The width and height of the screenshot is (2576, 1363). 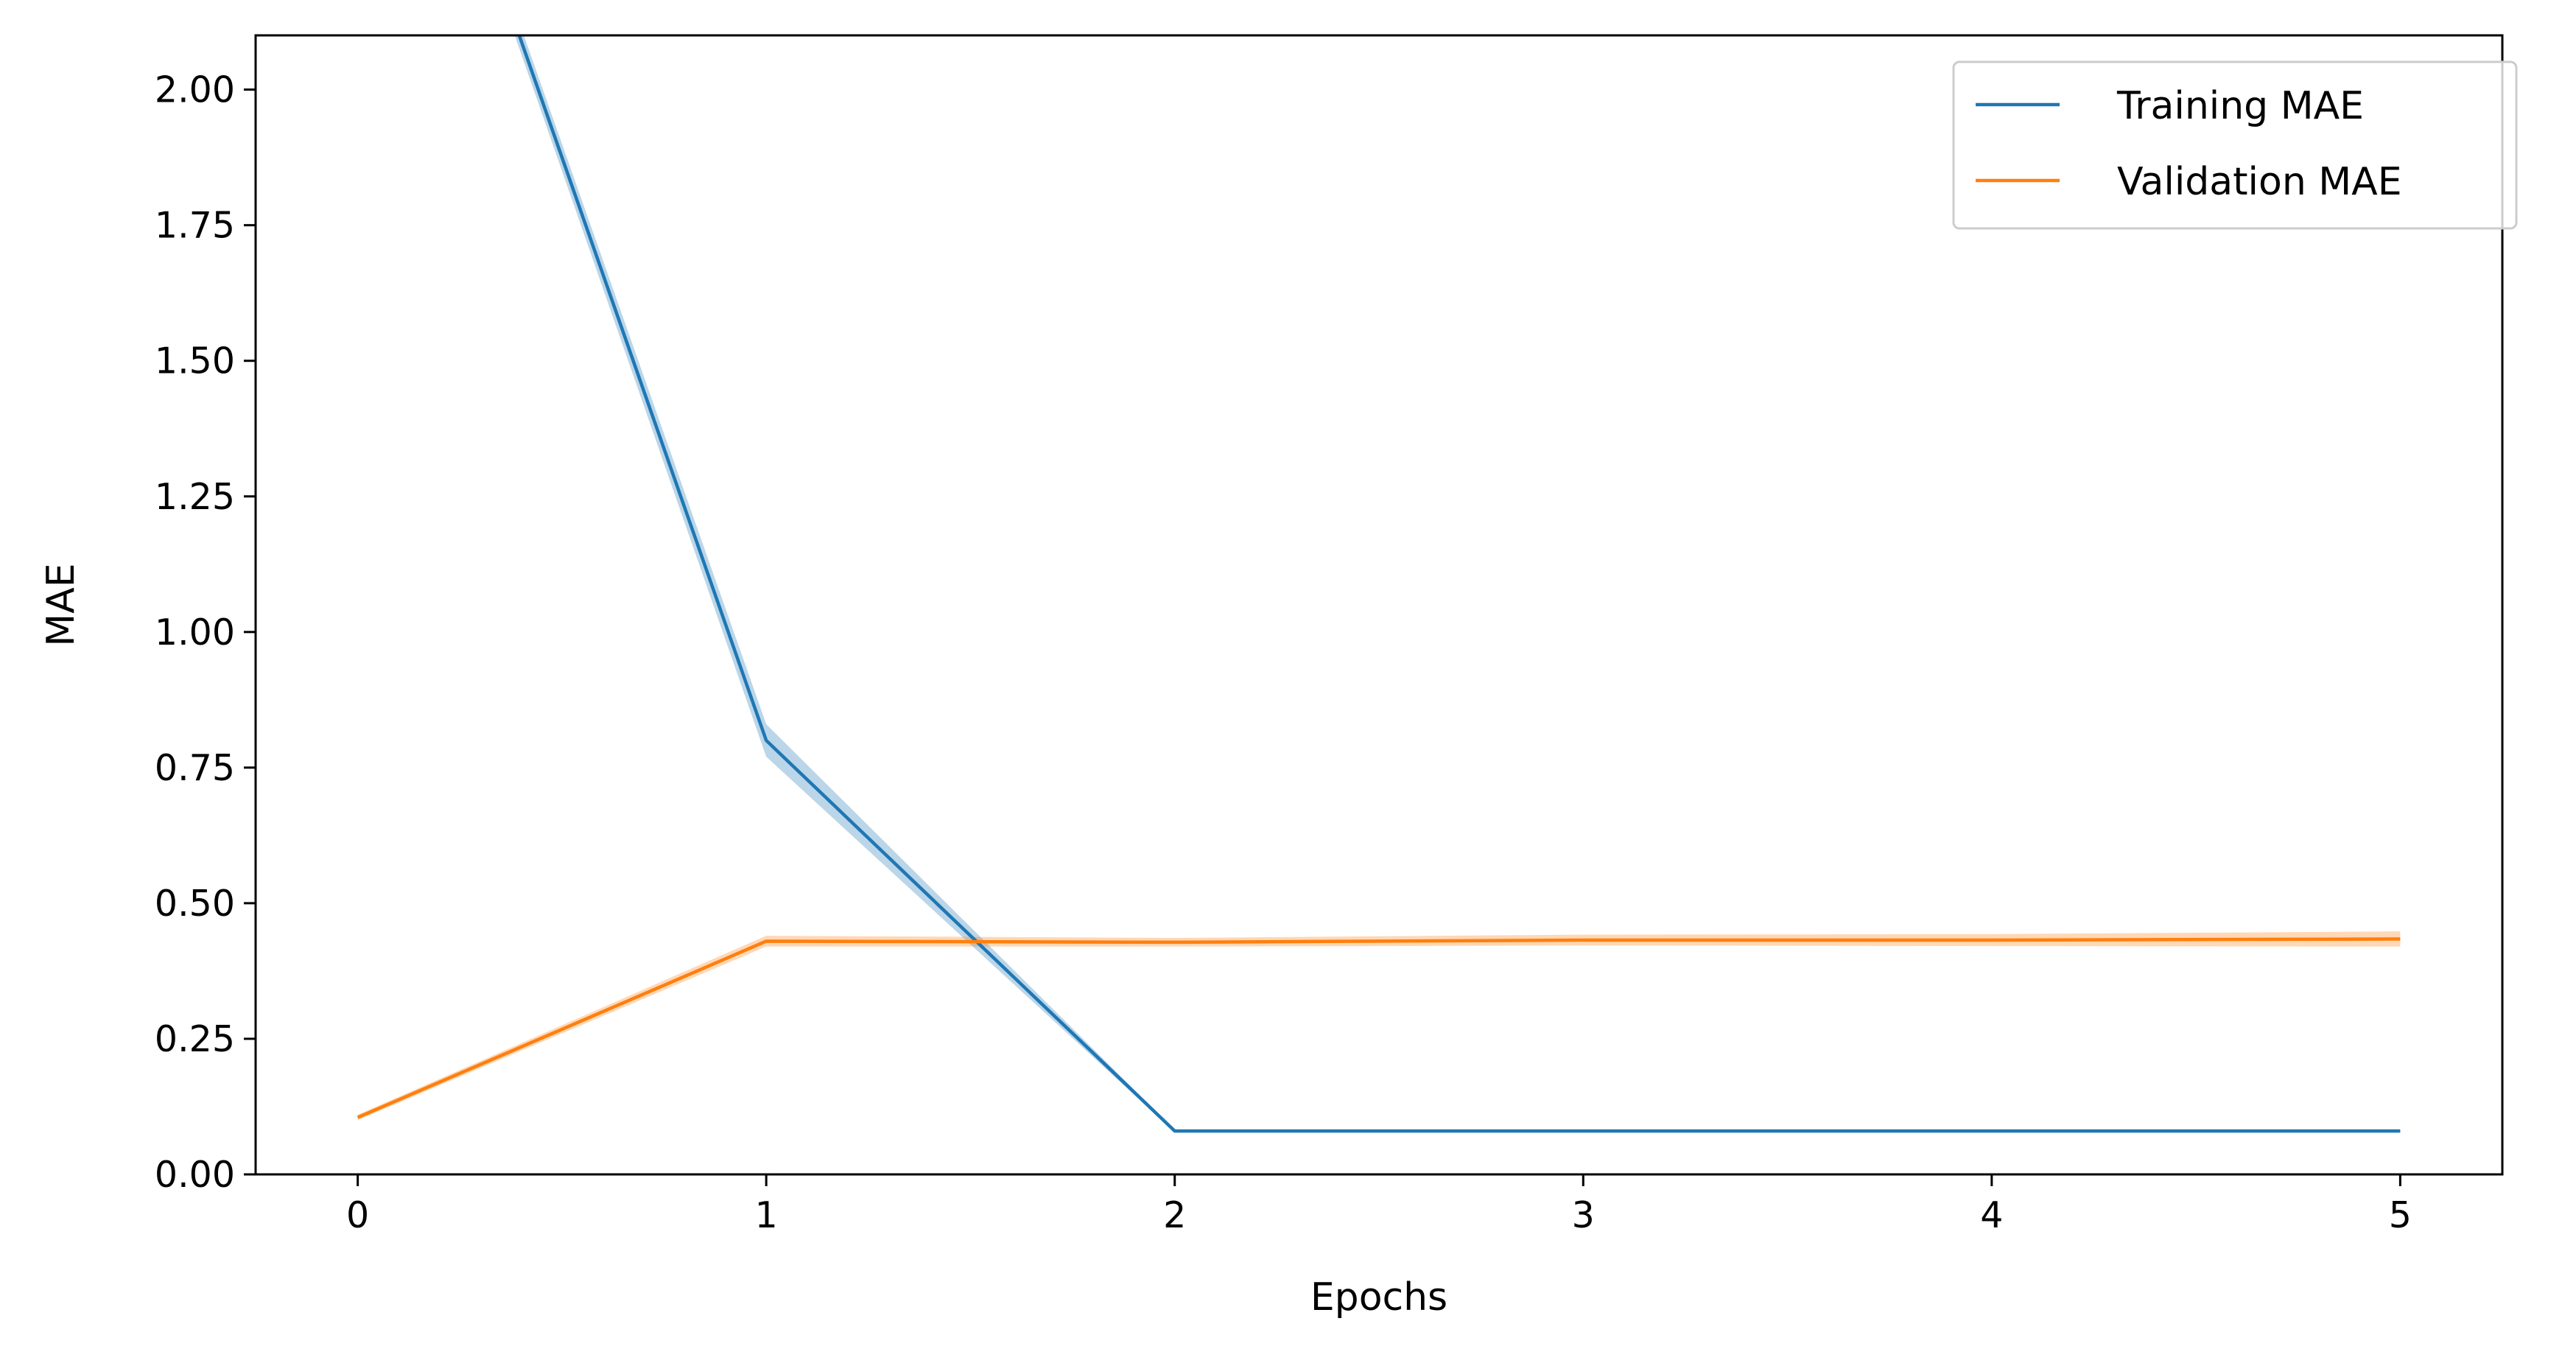 What do you see at coordinates (1991, 1215) in the screenshot?
I see `x-tick-label: 4` at bounding box center [1991, 1215].